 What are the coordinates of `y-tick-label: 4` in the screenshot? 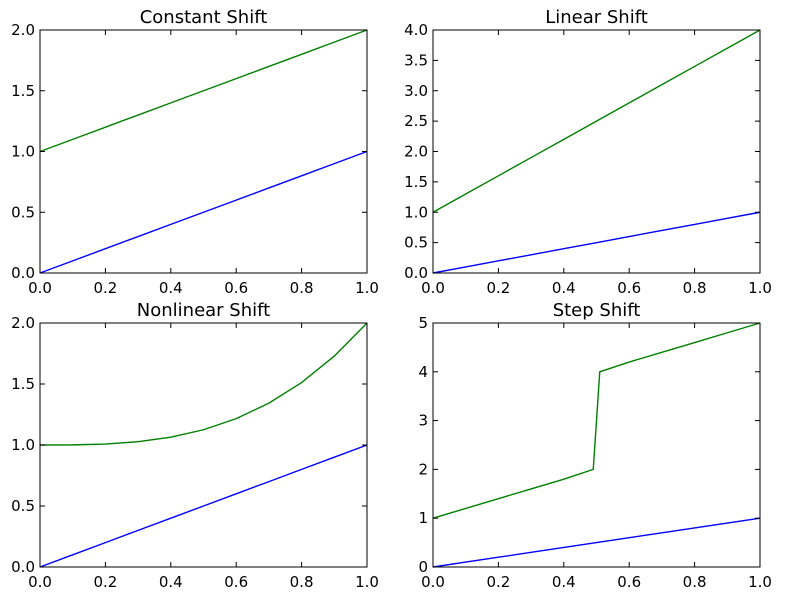 It's located at (423, 372).